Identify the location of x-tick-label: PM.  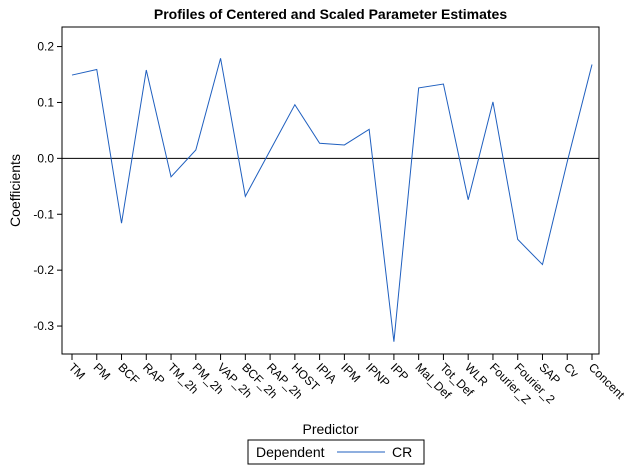
(102, 371).